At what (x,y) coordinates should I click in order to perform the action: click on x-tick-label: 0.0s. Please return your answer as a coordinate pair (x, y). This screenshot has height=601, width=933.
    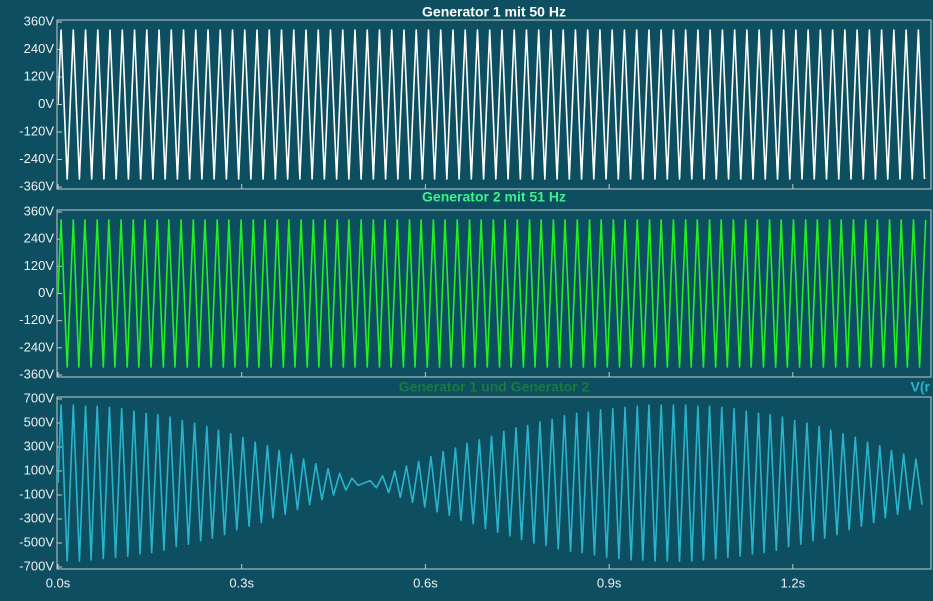
    Looking at the image, I should click on (58, 582).